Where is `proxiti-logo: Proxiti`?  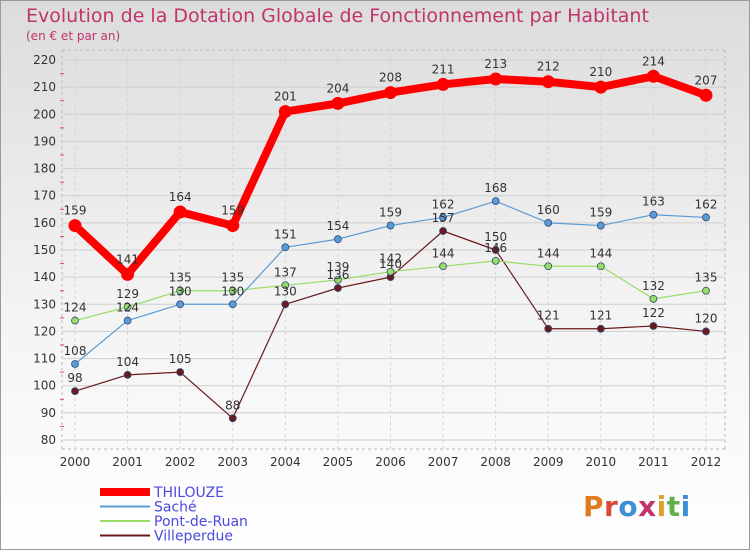 proxiti-logo: Proxiti is located at coordinates (637, 506).